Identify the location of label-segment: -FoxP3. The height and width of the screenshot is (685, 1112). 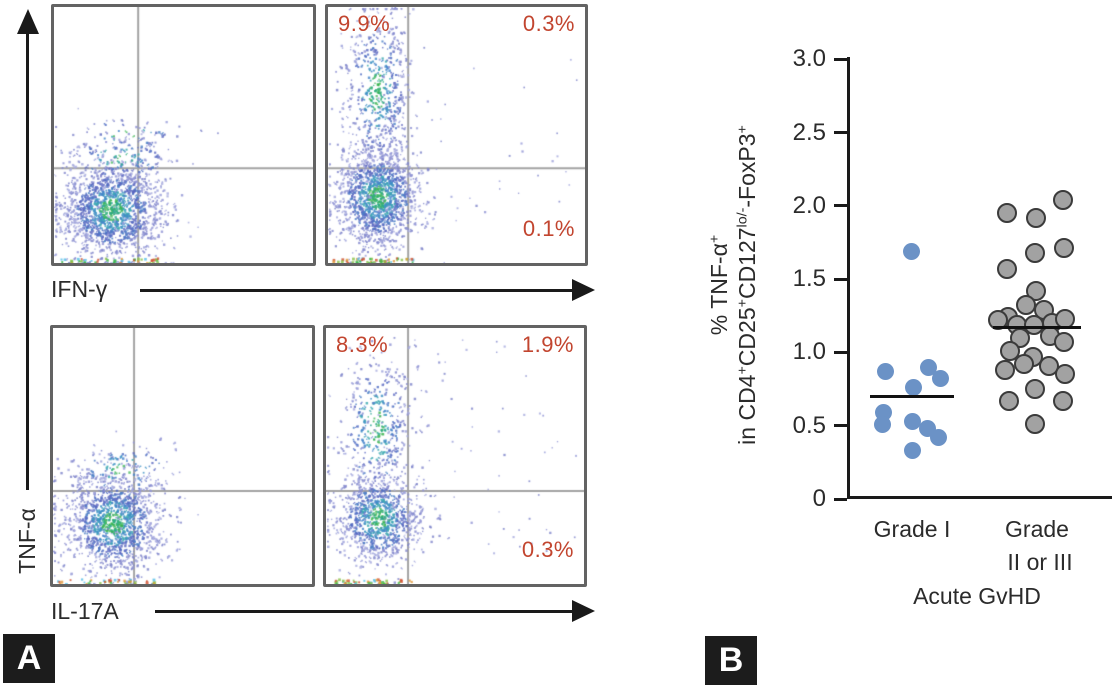
(747, 170).